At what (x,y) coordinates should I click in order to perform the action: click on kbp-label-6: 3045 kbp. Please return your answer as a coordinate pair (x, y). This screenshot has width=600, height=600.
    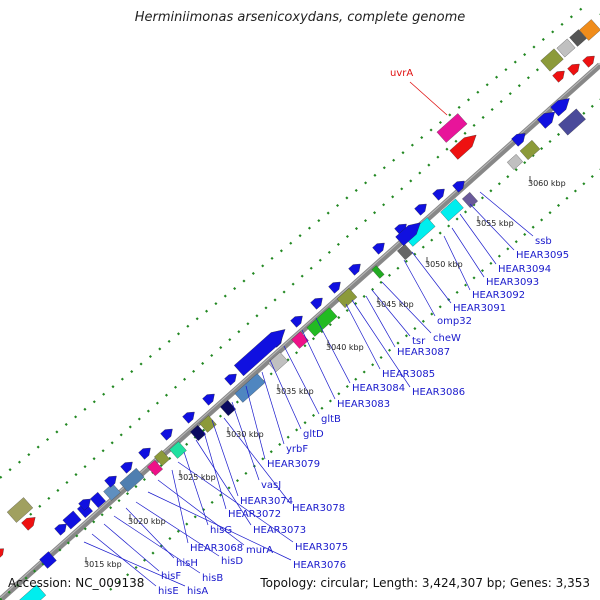
    Looking at the image, I should click on (395, 304).